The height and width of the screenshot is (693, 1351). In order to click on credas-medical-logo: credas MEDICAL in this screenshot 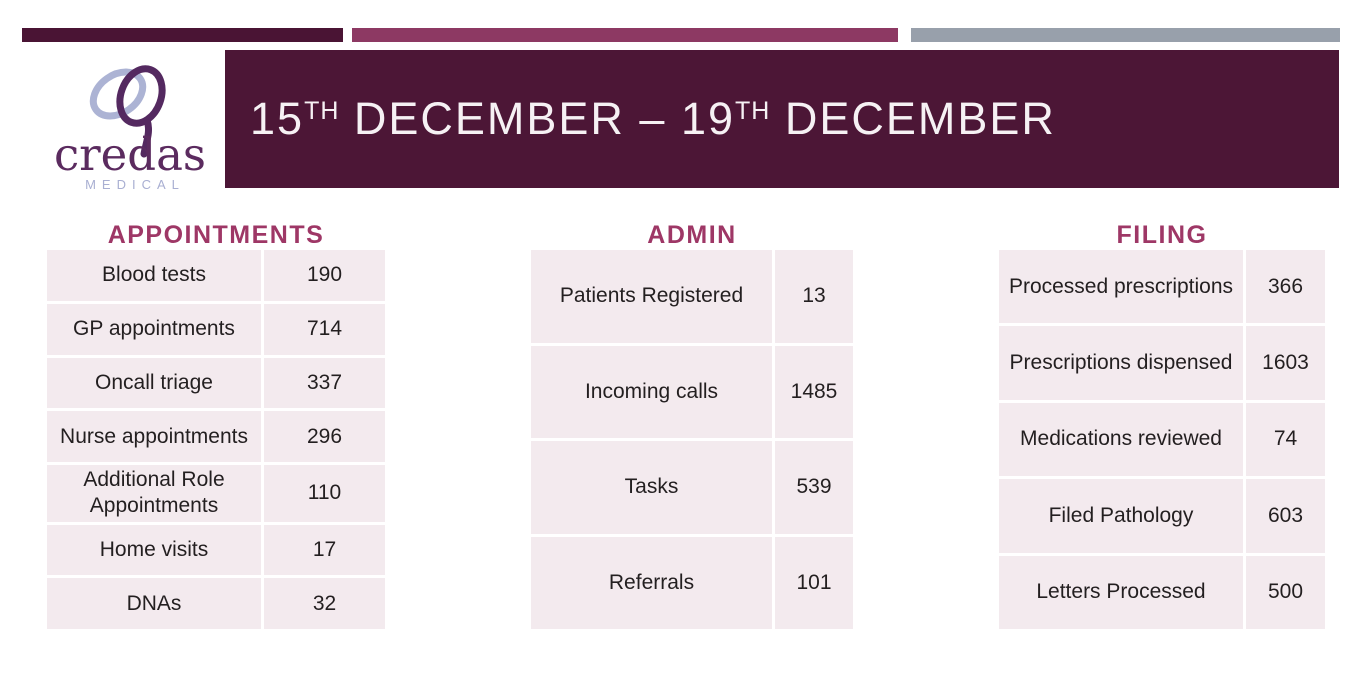, I will do `click(130, 123)`.